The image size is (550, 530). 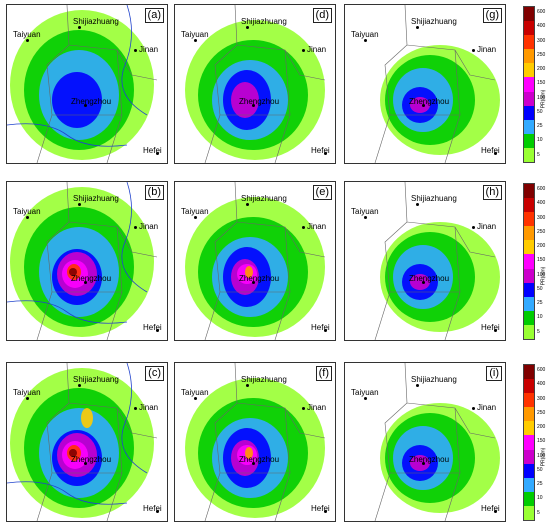 I want to click on panel-label: (i), so click(x=494, y=373).